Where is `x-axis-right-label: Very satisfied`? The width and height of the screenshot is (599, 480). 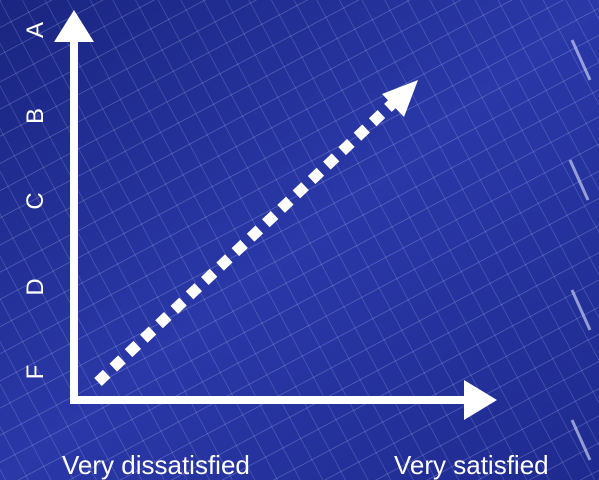 x-axis-right-label: Very satisfied is located at coordinates (471, 465).